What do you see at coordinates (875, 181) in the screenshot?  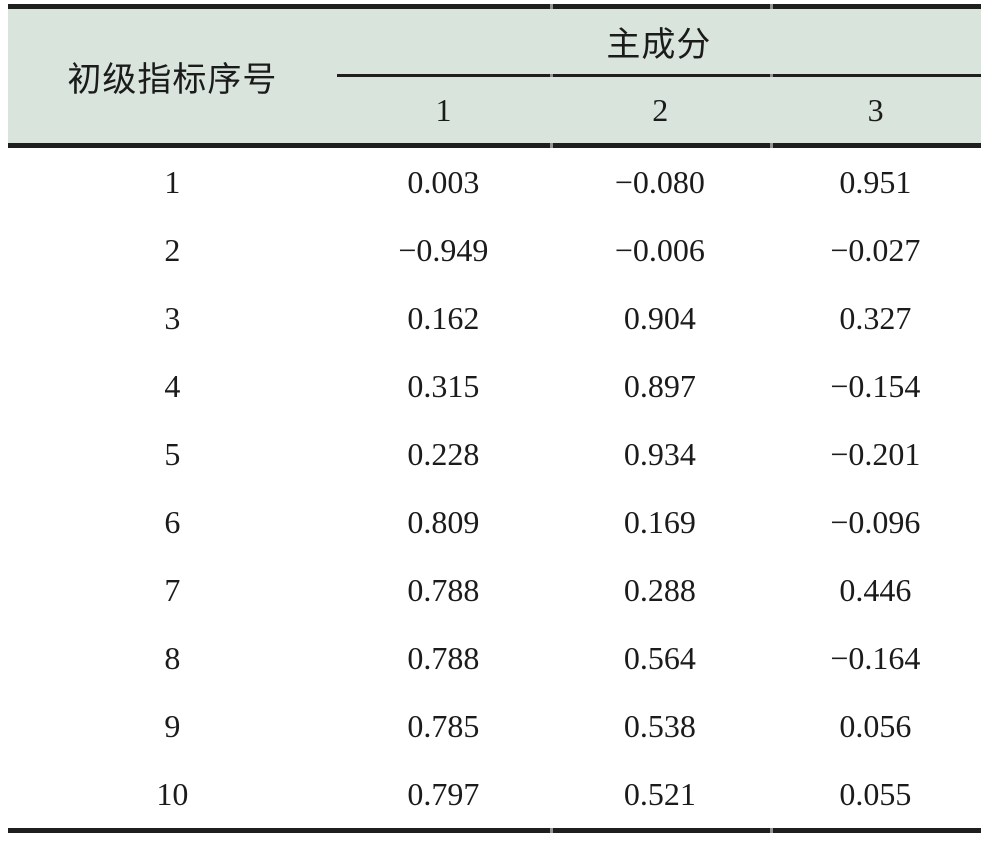 I see `pc3-value-cell: 0.951` at bounding box center [875, 181].